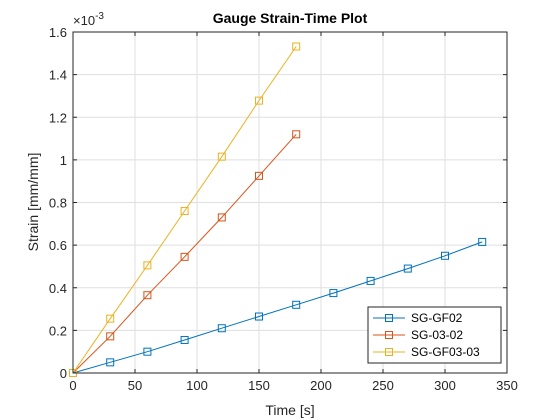 This screenshot has width=560, height=420. I want to click on y-axis-label: Strain [mm/mm], so click(33, 202).